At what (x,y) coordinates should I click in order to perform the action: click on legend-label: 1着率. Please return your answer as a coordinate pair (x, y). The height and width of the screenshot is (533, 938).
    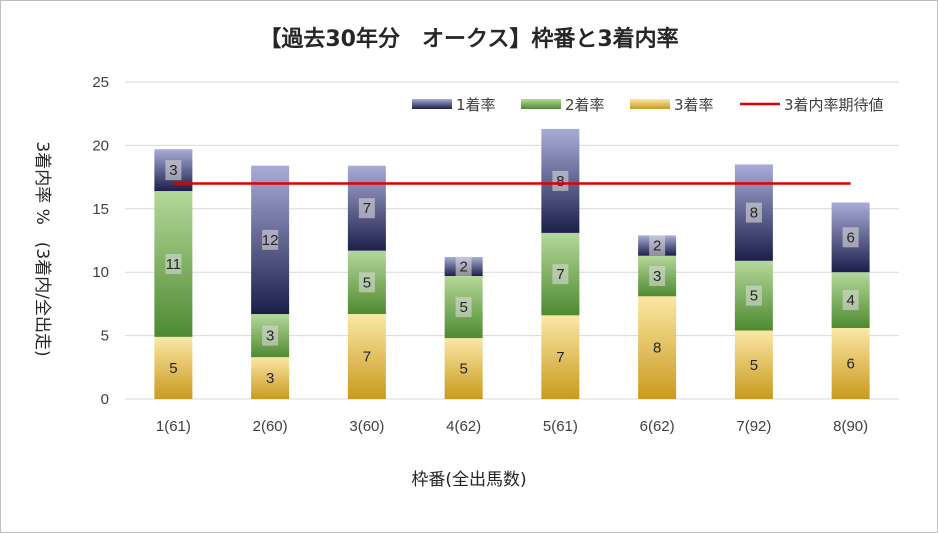
    Looking at the image, I should click on (476, 105).